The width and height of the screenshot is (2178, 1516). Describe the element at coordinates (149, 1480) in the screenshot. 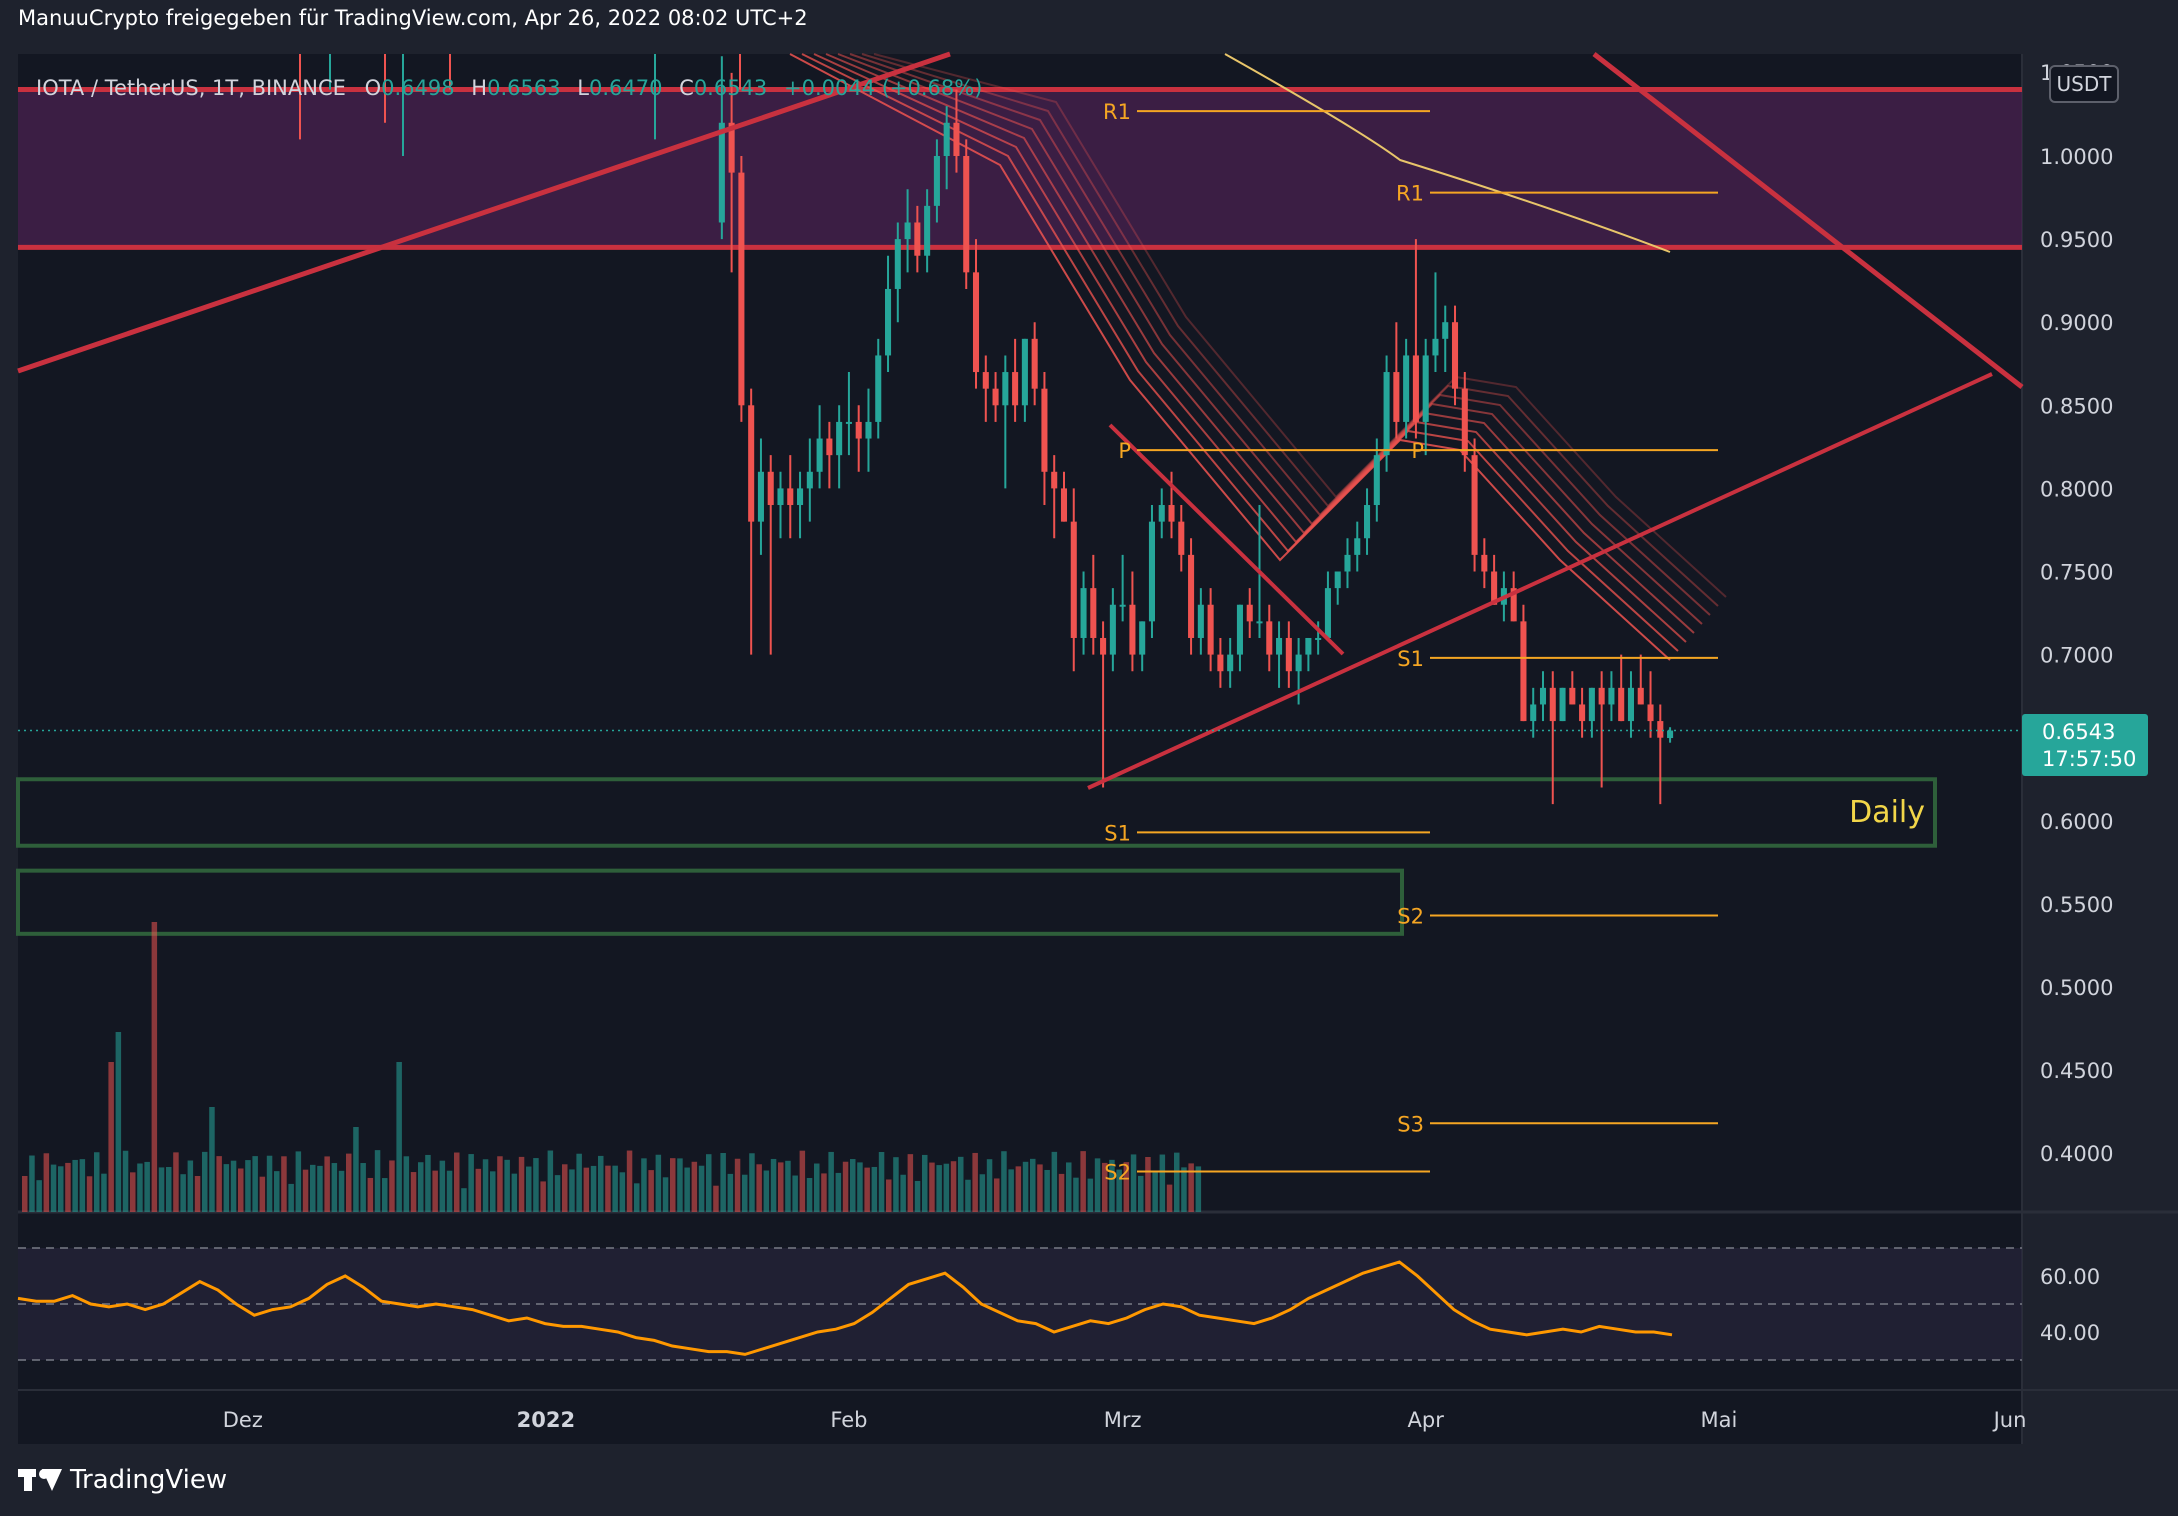

I see `tradingview-brand: TradingView` at that location.